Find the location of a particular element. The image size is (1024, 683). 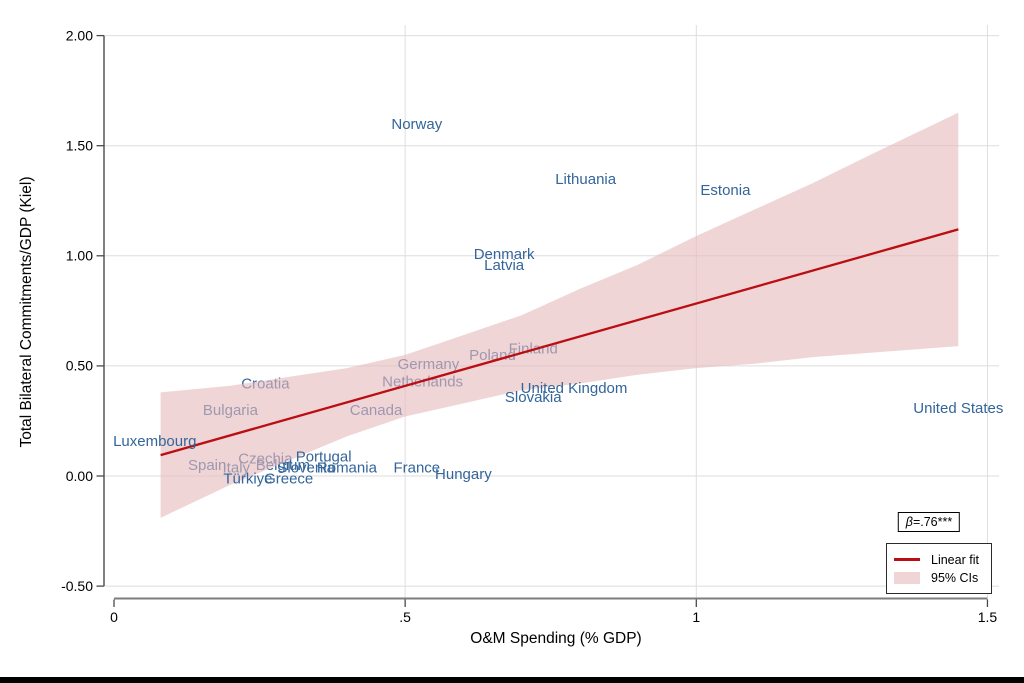

country-label-lithuania: Lithuania is located at coordinates (586, 179).